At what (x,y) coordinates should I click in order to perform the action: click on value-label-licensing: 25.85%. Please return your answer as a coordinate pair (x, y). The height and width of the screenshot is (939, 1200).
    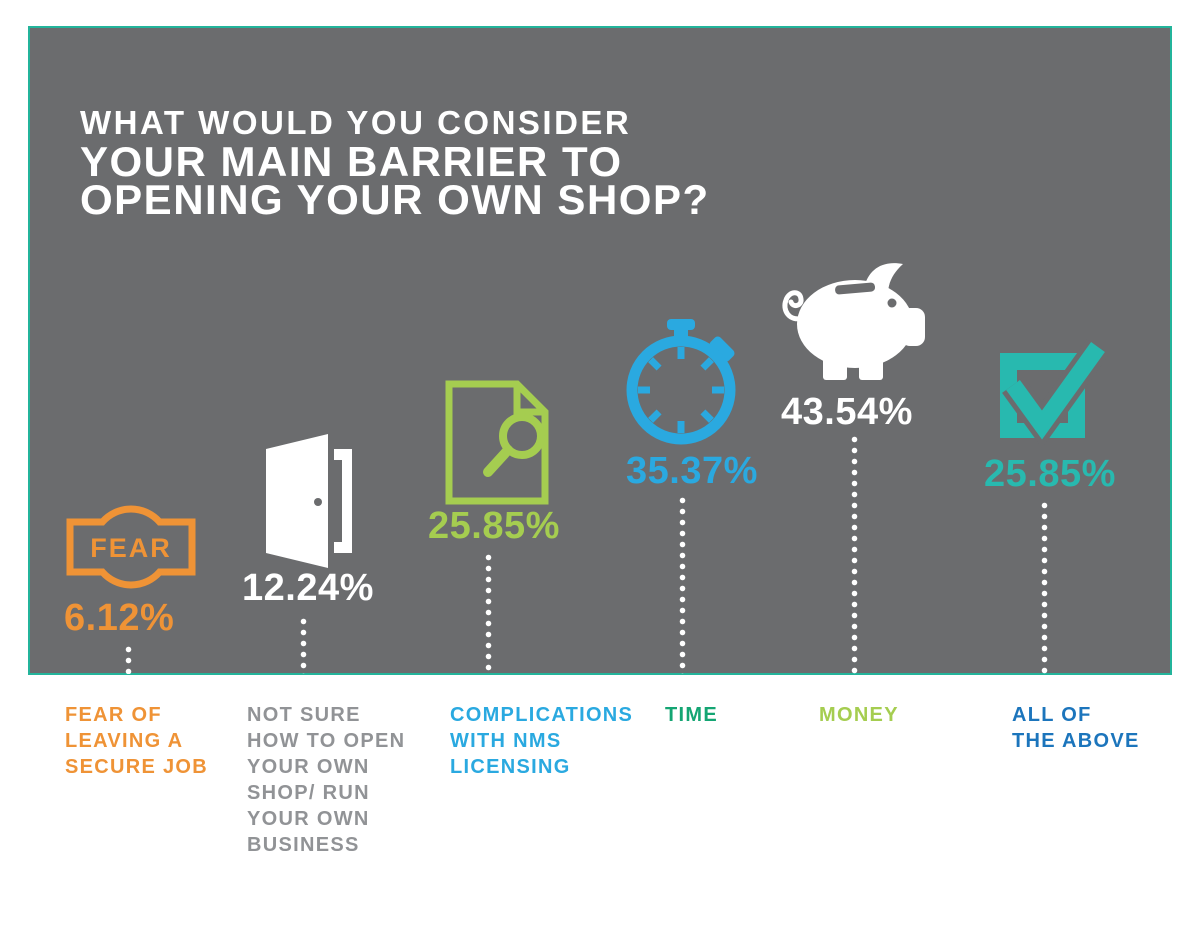
    Looking at the image, I should click on (494, 526).